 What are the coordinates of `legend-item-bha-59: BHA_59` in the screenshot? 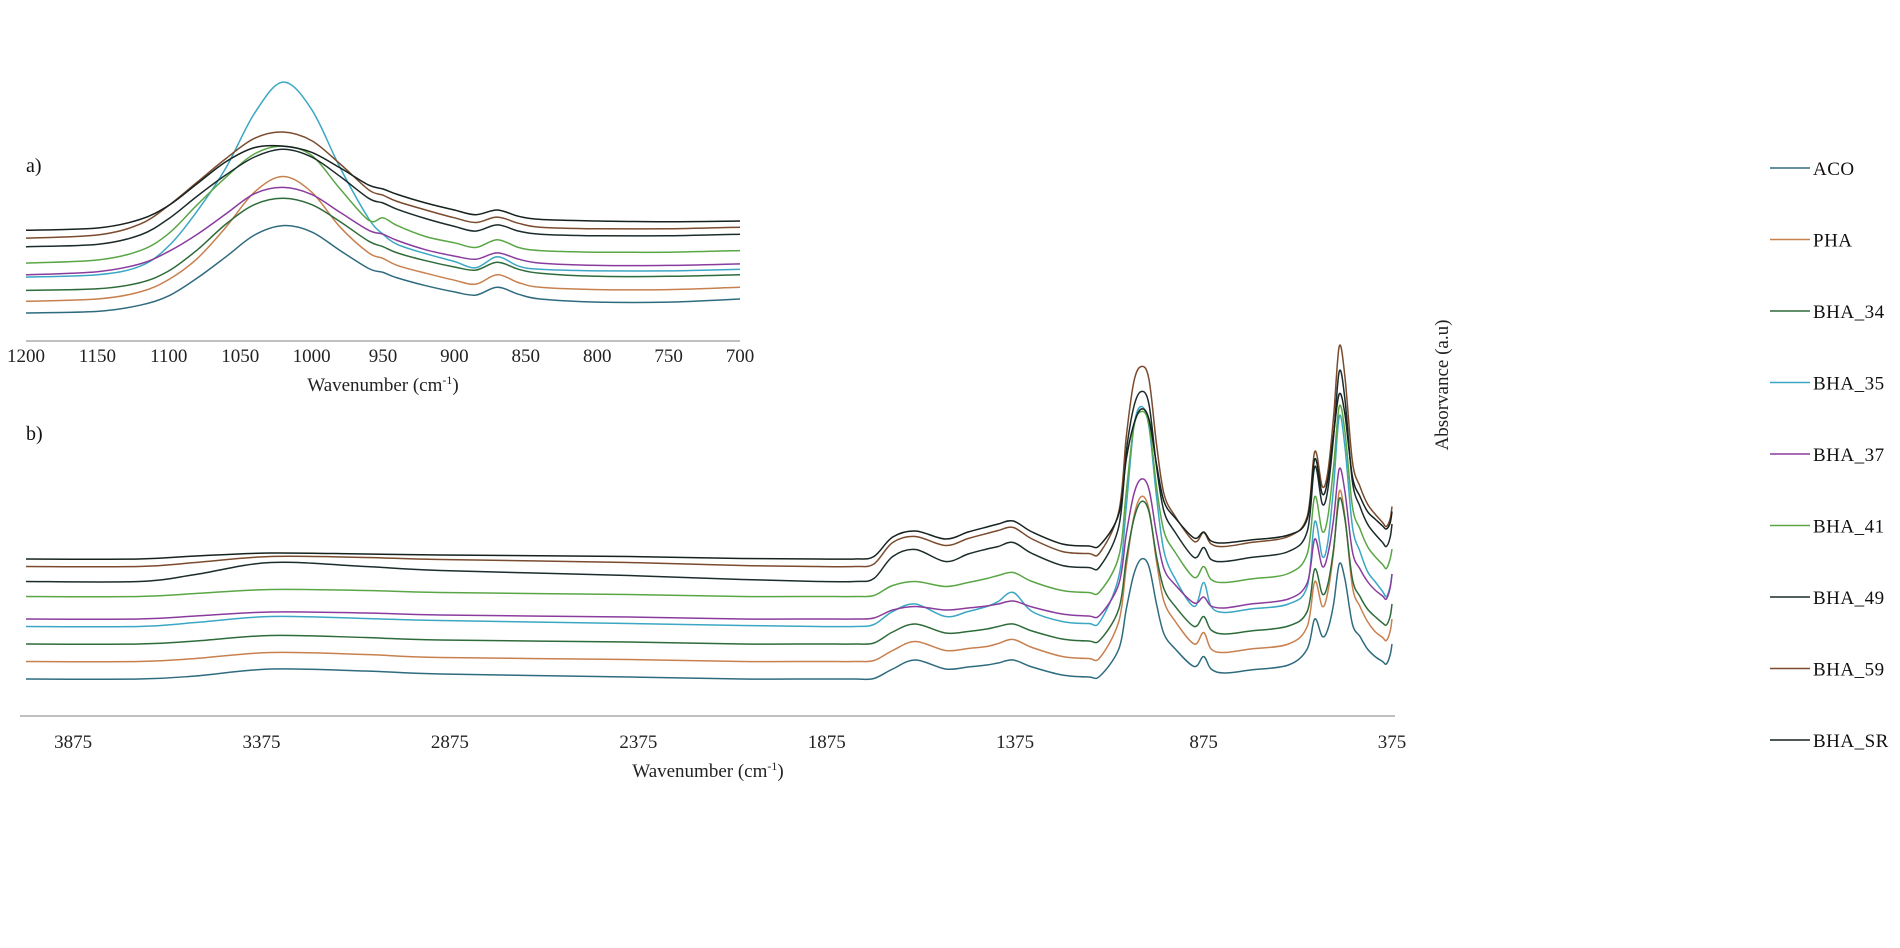 It's located at (1827, 670).